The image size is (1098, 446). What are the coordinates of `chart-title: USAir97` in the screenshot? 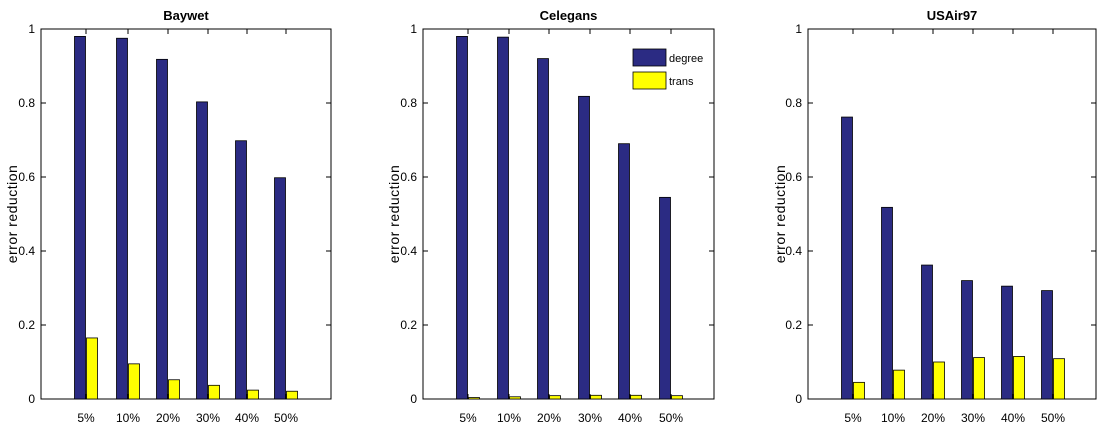 It's located at (952, 15).